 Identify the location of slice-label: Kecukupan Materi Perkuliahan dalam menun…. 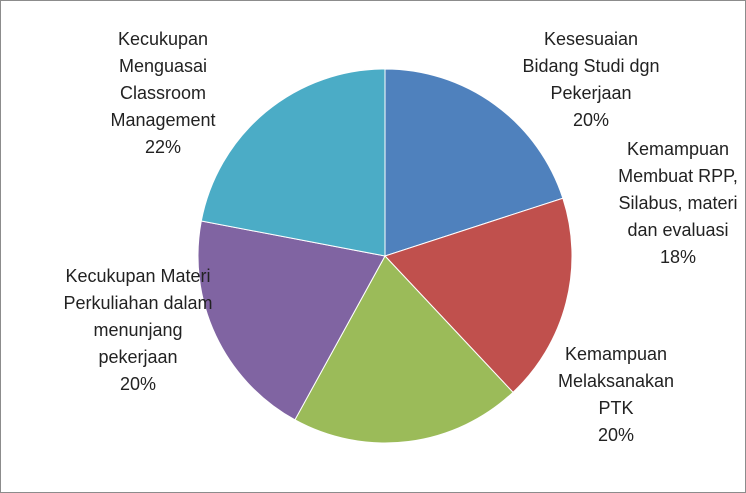
(138, 330).